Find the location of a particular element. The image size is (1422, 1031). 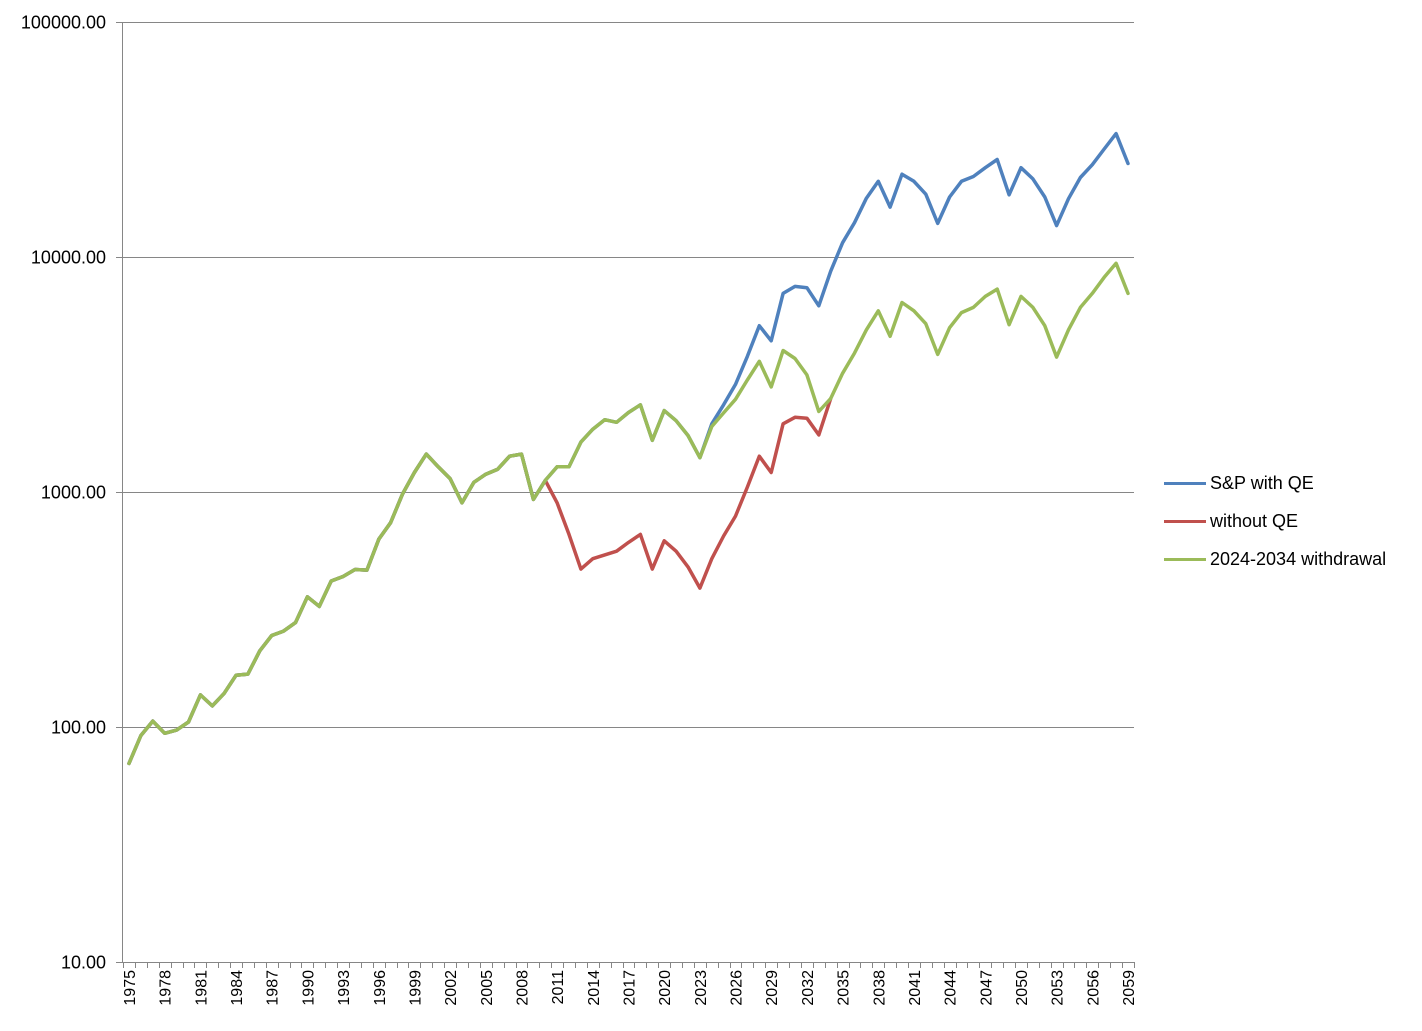

x-tick-label-1993: 1993 is located at coordinates (344, 988).